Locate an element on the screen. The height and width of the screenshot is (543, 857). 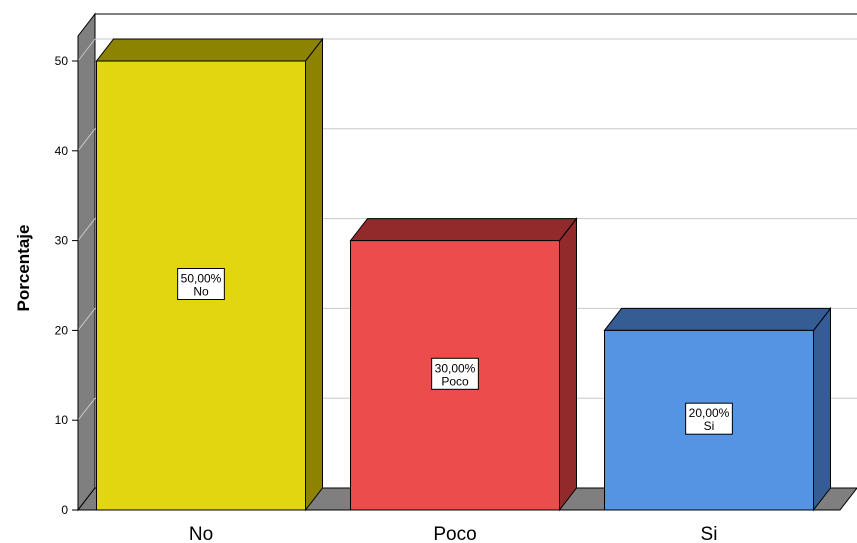
data-label-category: Poco is located at coordinates (455, 381).